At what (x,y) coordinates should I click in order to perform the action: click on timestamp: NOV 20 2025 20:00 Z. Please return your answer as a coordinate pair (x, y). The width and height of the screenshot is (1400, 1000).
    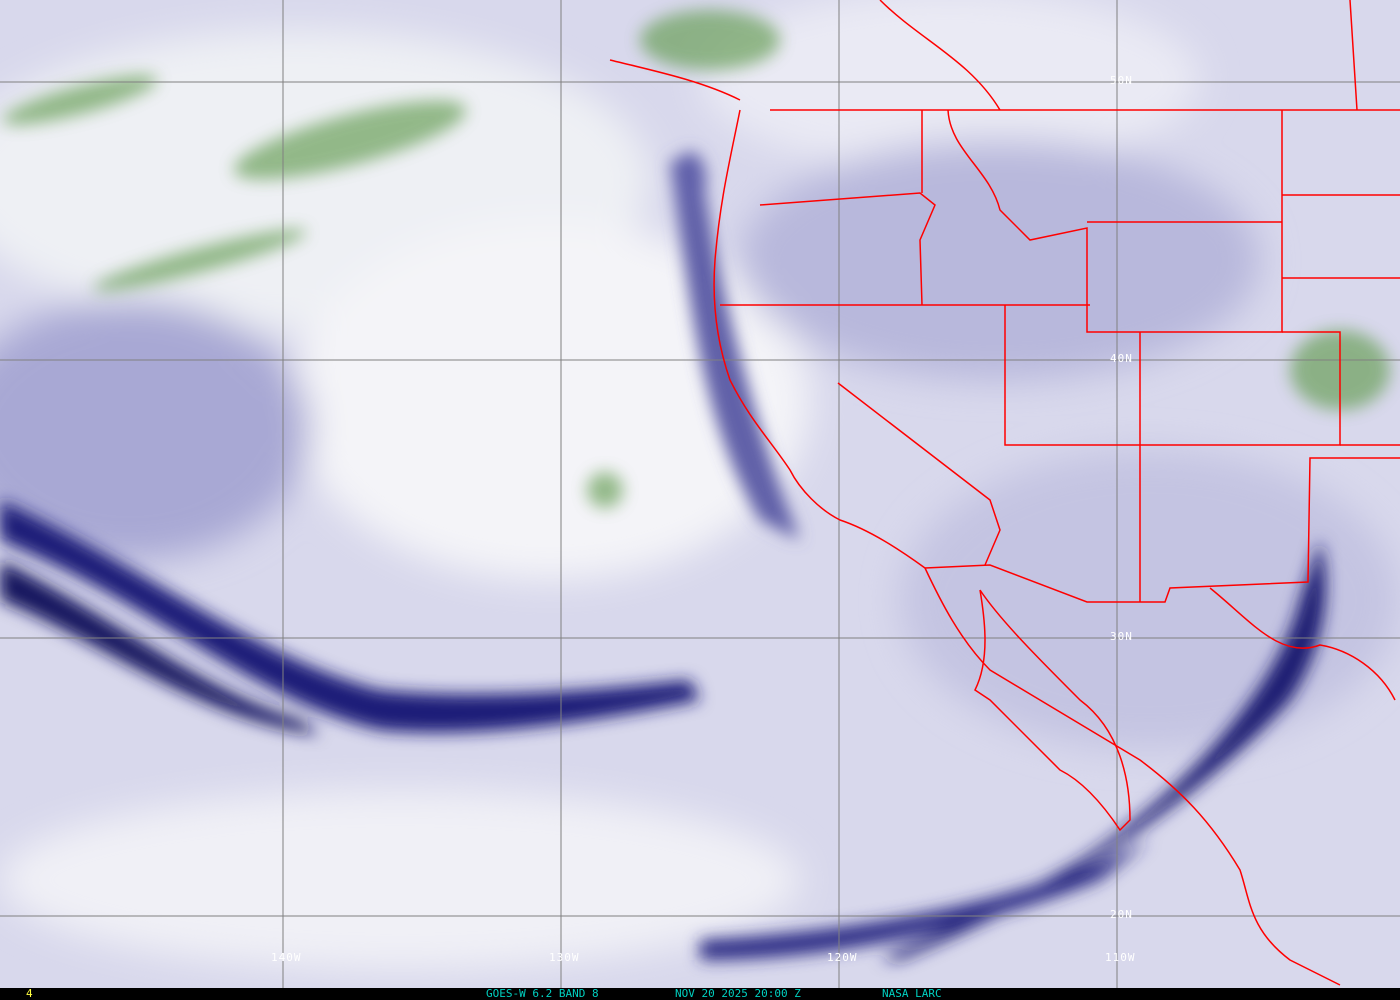
    Looking at the image, I should click on (738, 993).